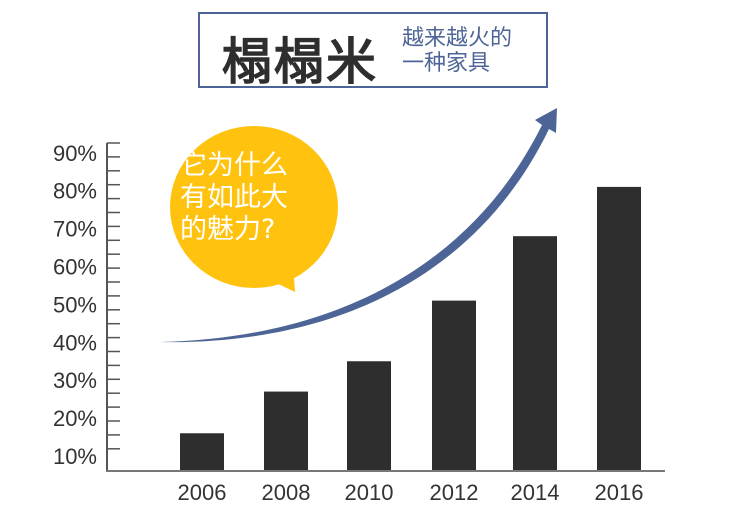 This screenshot has width=750, height=522. I want to click on y-tick-label: 30%, so click(75, 380).